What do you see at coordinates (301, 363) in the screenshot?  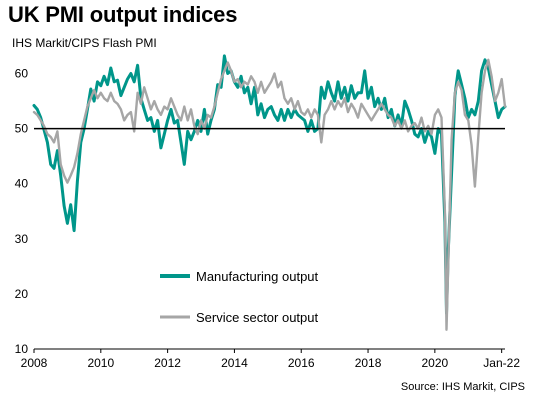 I see `x-tick-label: 2016` at bounding box center [301, 363].